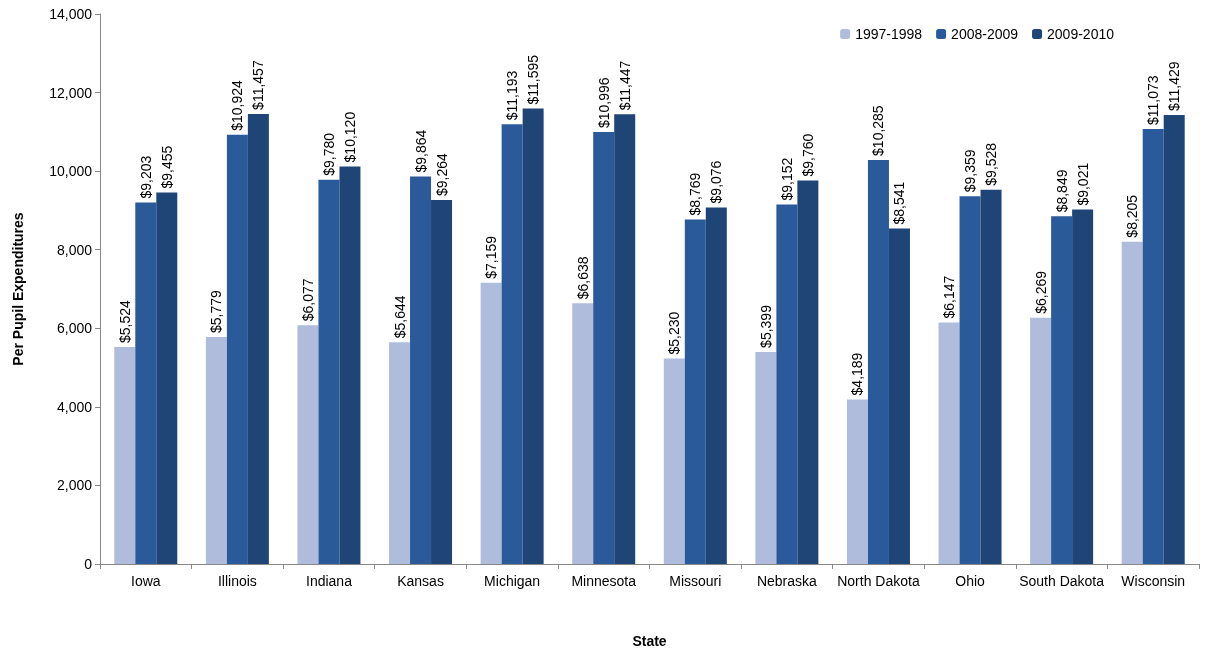  What do you see at coordinates (258, 85) in the screenshot?
I see `data-label: $11,457` at bounding box center [258, 85].